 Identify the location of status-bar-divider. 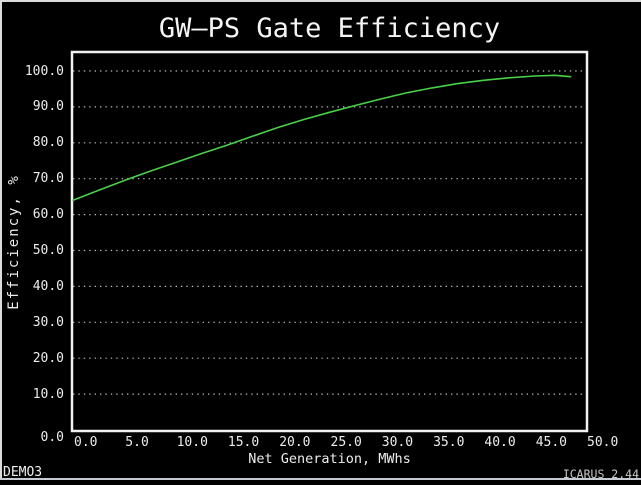
(320, 479).